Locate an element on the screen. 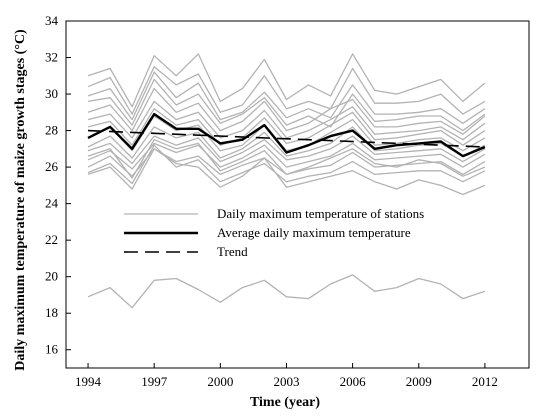 This screenshot has width=550, height=417. y-tick-label: 22 is located at coordinates (51, 239).